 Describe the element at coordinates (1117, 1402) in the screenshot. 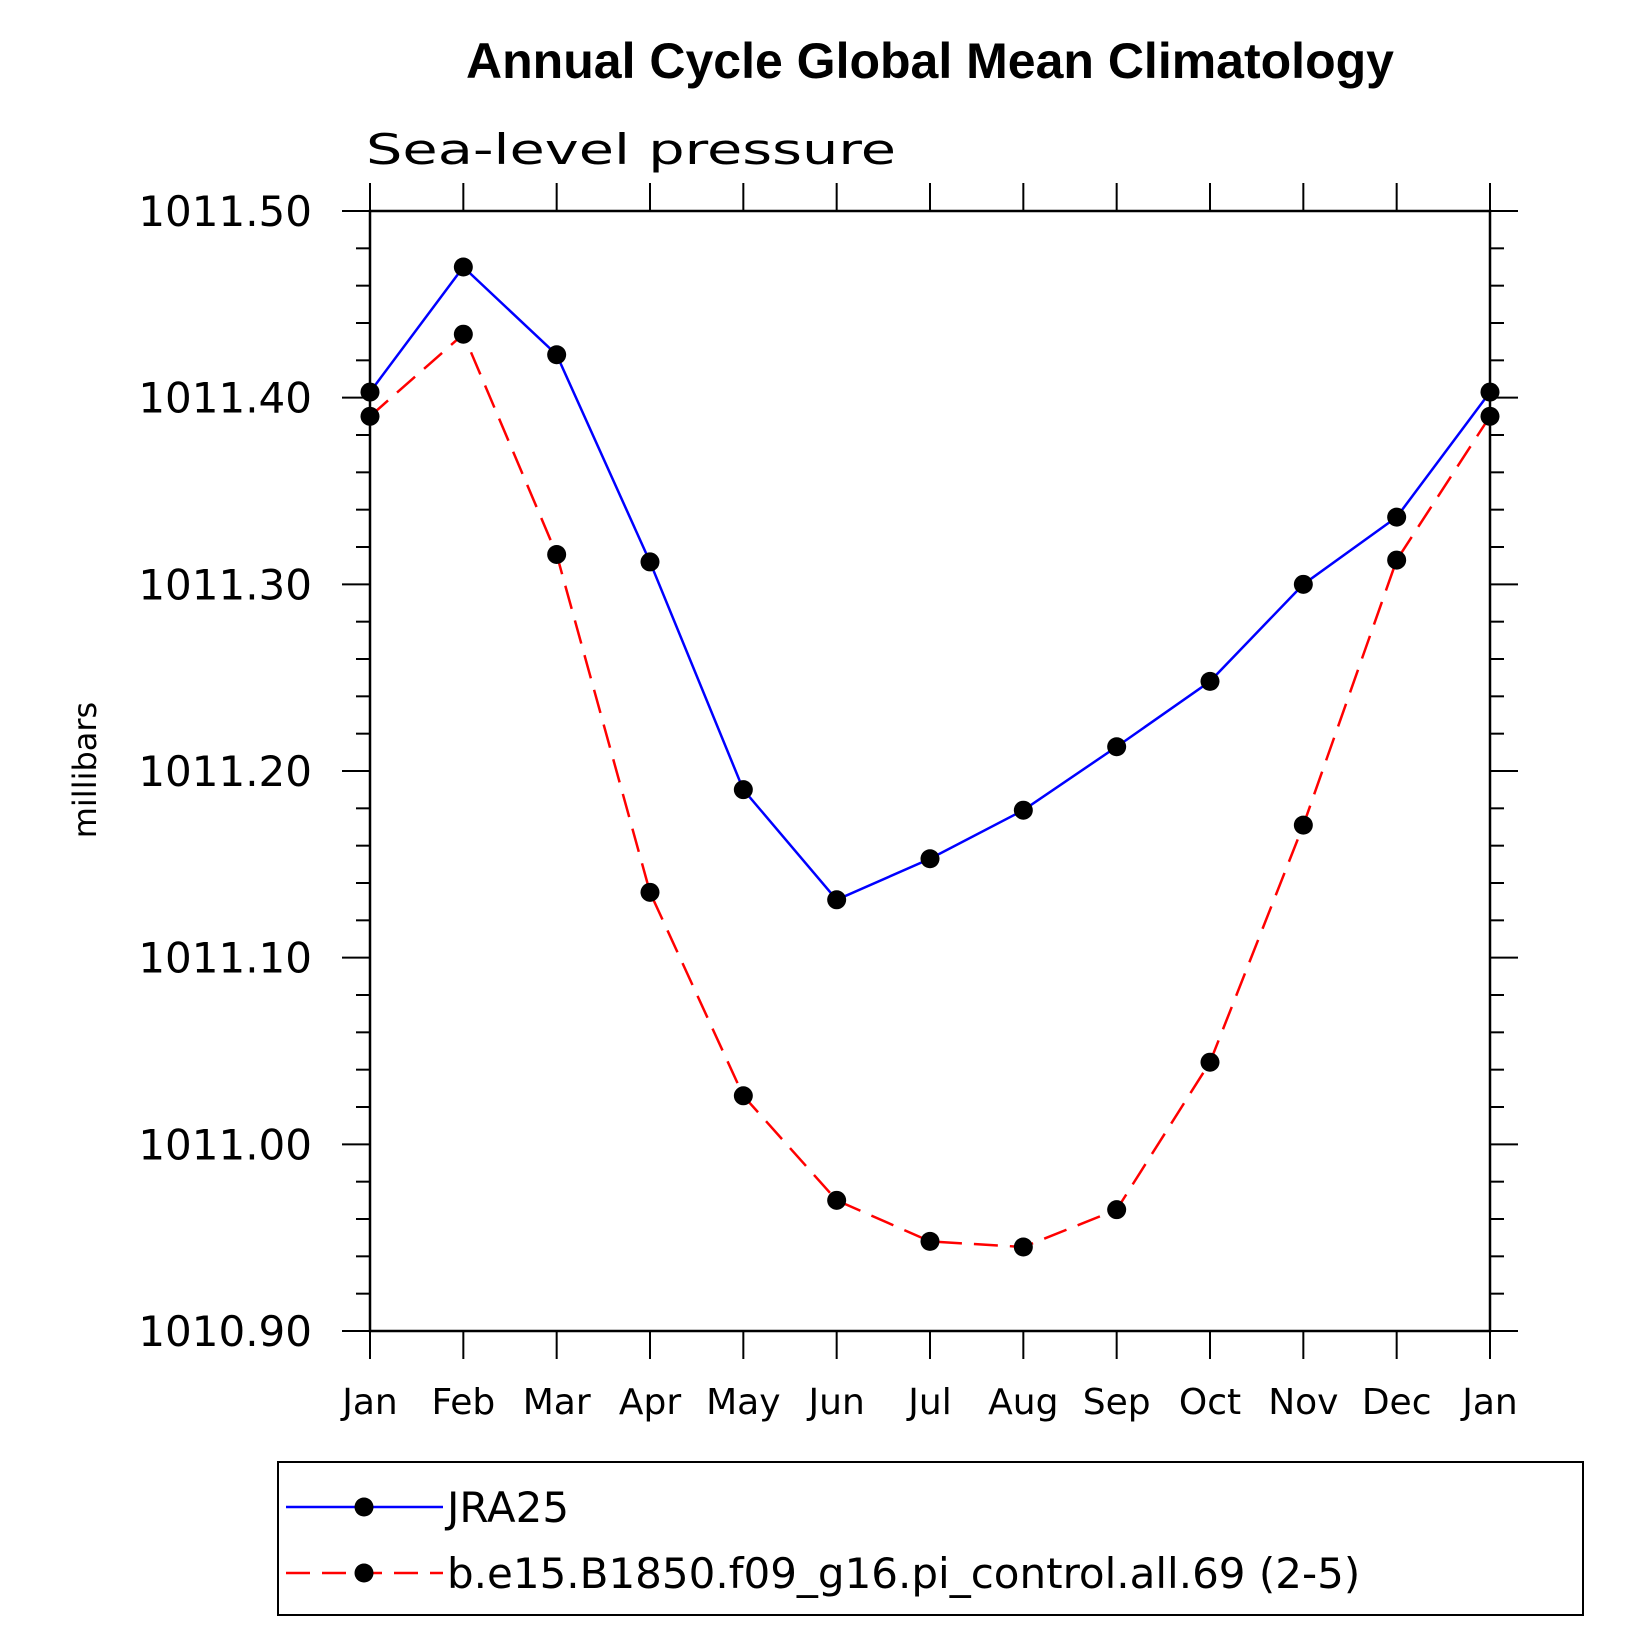

I see `x-tick-label: Sep` at that location.